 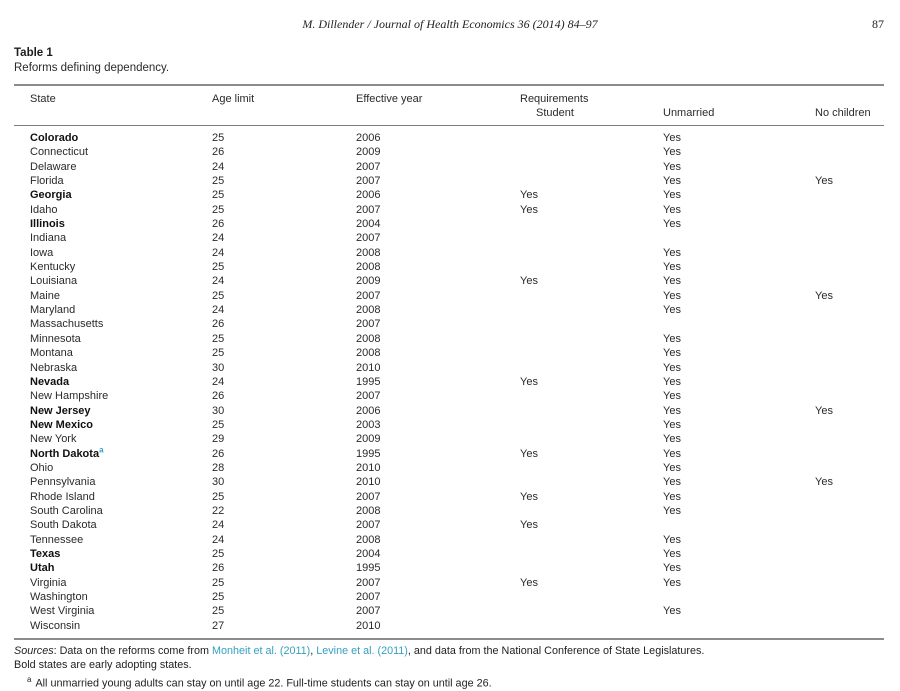 I want to click on state-cell: Rhode Island, so click(x=62, y=496).